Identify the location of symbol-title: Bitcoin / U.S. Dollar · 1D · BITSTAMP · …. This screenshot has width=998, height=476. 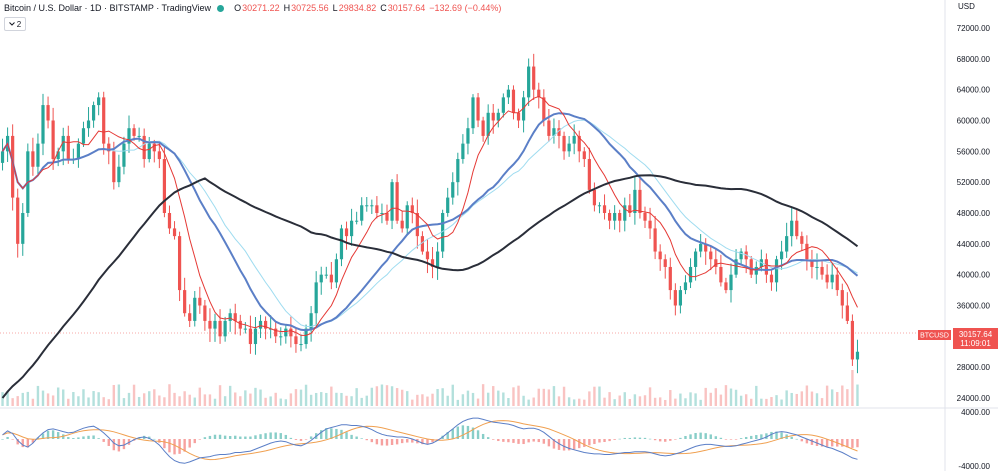
(108, 8).